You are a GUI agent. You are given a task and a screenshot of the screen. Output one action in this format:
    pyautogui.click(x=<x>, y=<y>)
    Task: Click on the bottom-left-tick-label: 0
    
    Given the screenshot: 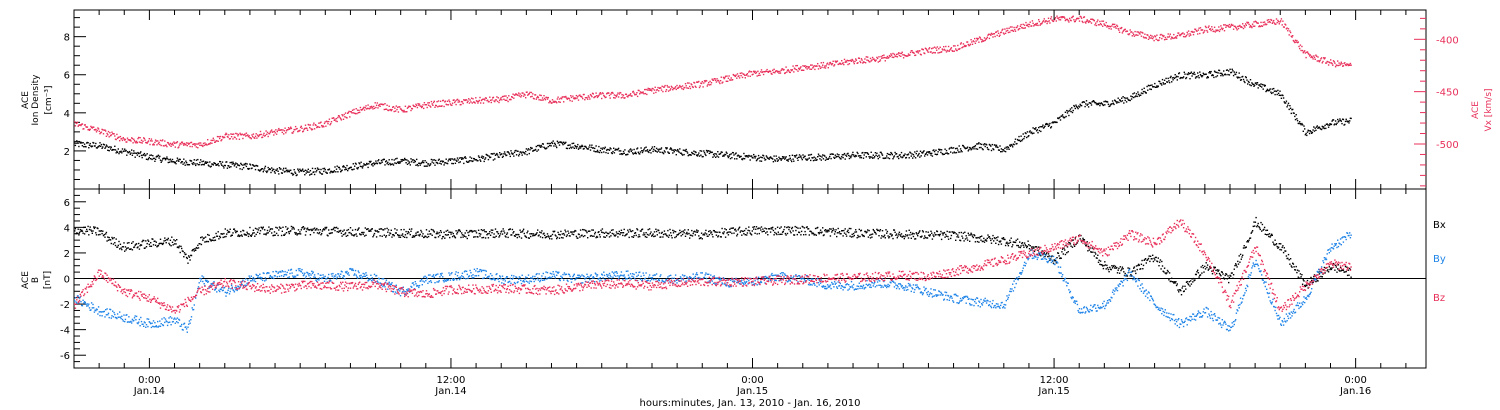 What is the action you would take?
    pyautogui.click(x=67, y=280)
    